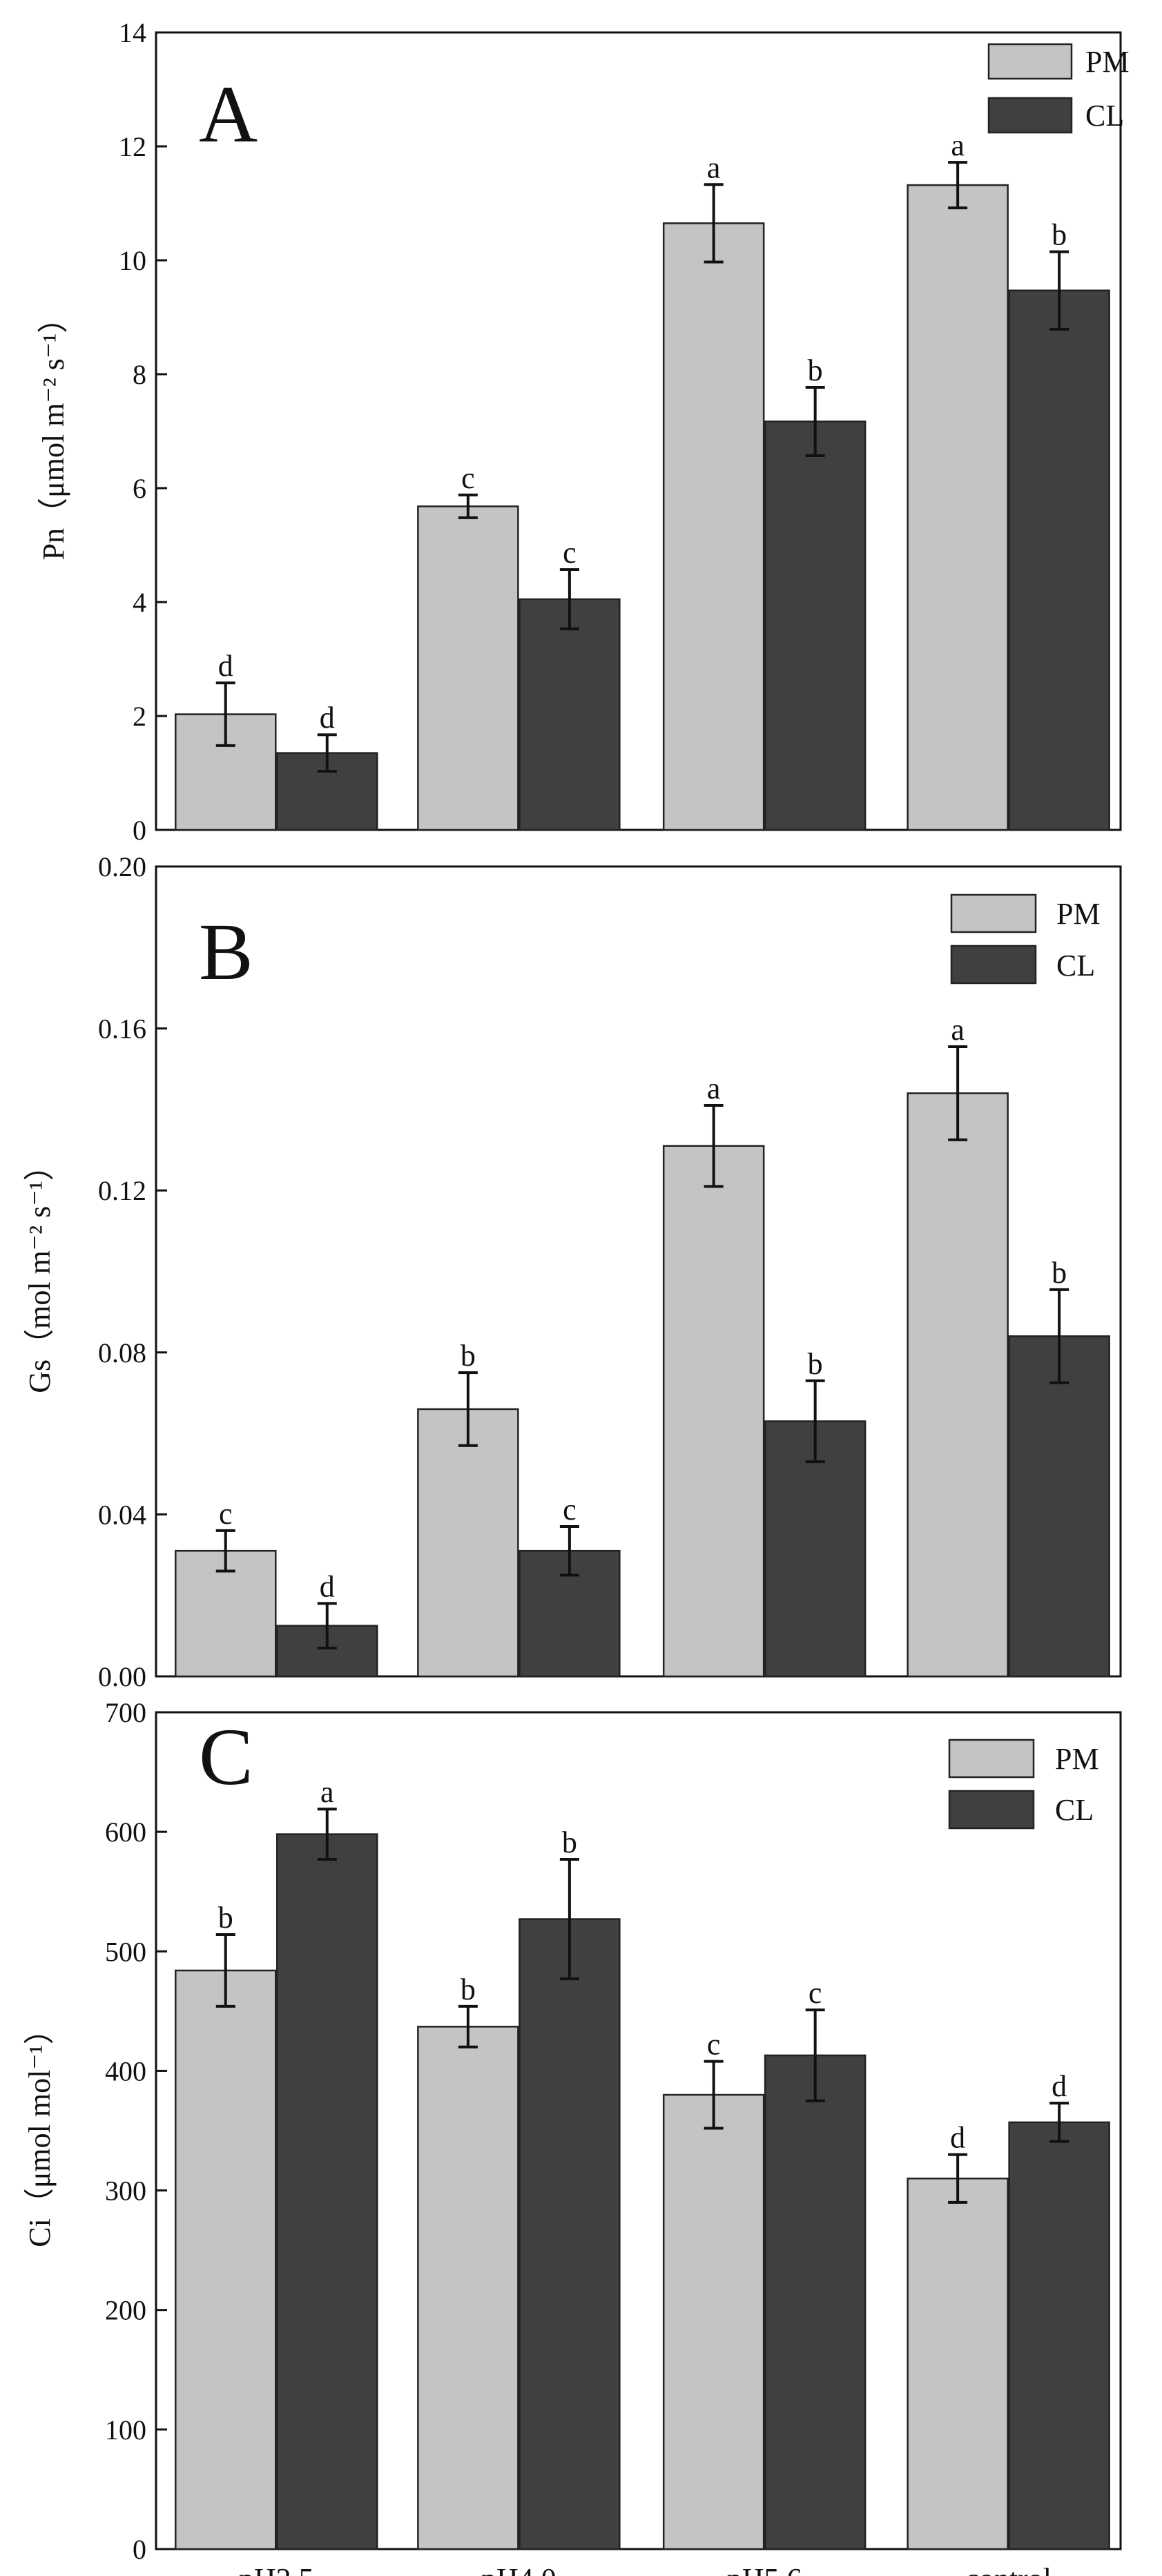 The width and height of the screenshot is (1162, 2576). What do you see at coordinates (1078, 914) in the screenshot?
I see `legend-label-pm-b: PM` at bounding box center [1078, 914].